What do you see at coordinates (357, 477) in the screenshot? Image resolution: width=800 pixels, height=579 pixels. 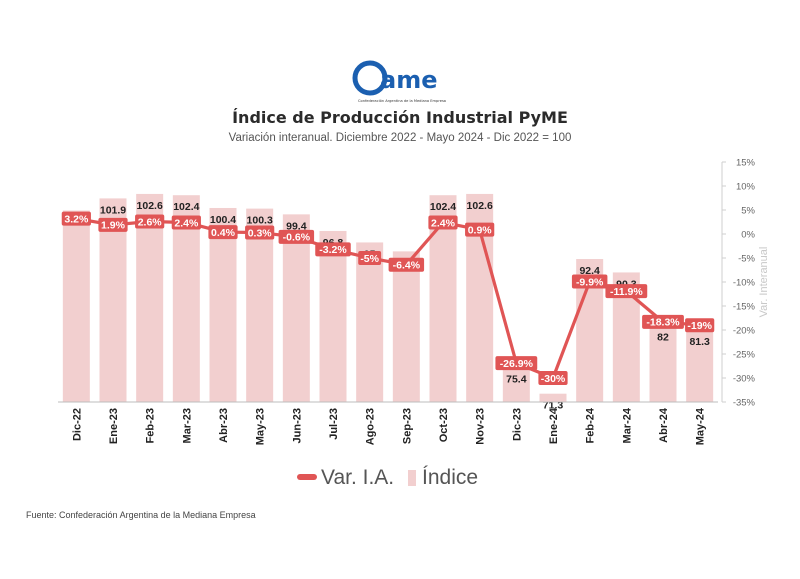 I see `legend-label-var-ia: Var. I.A.` at bounding box center [357, 477].